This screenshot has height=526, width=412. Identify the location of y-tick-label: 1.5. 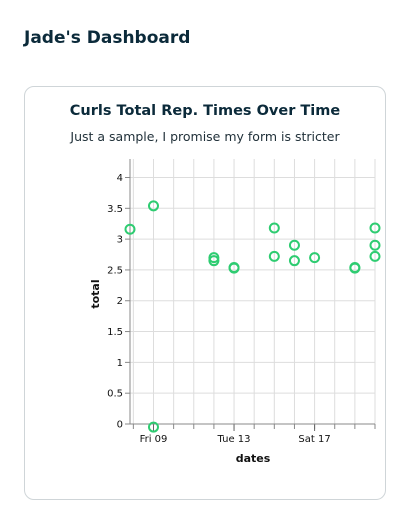
(115, 332).